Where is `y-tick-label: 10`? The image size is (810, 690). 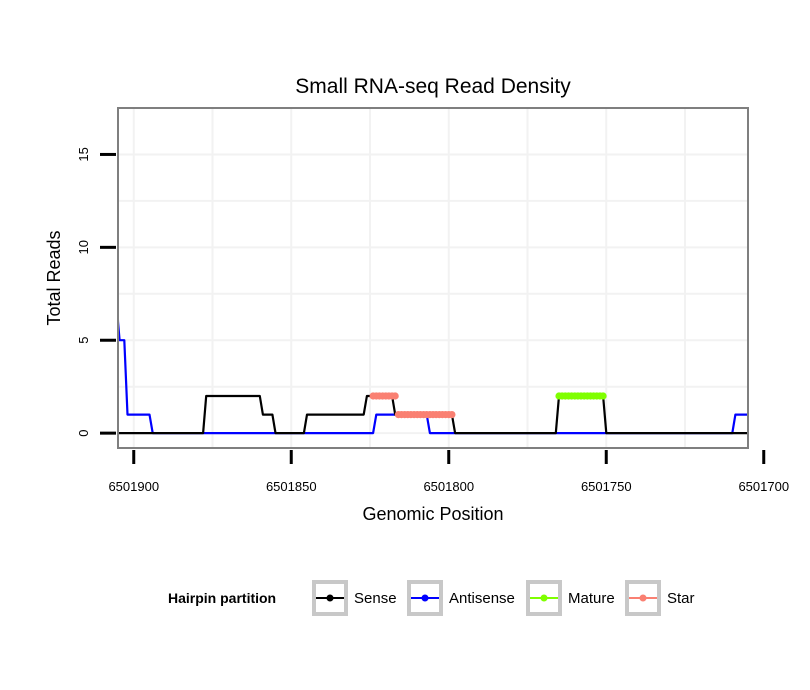
y-tick-label: 10 is located at coordinates (83, 247).